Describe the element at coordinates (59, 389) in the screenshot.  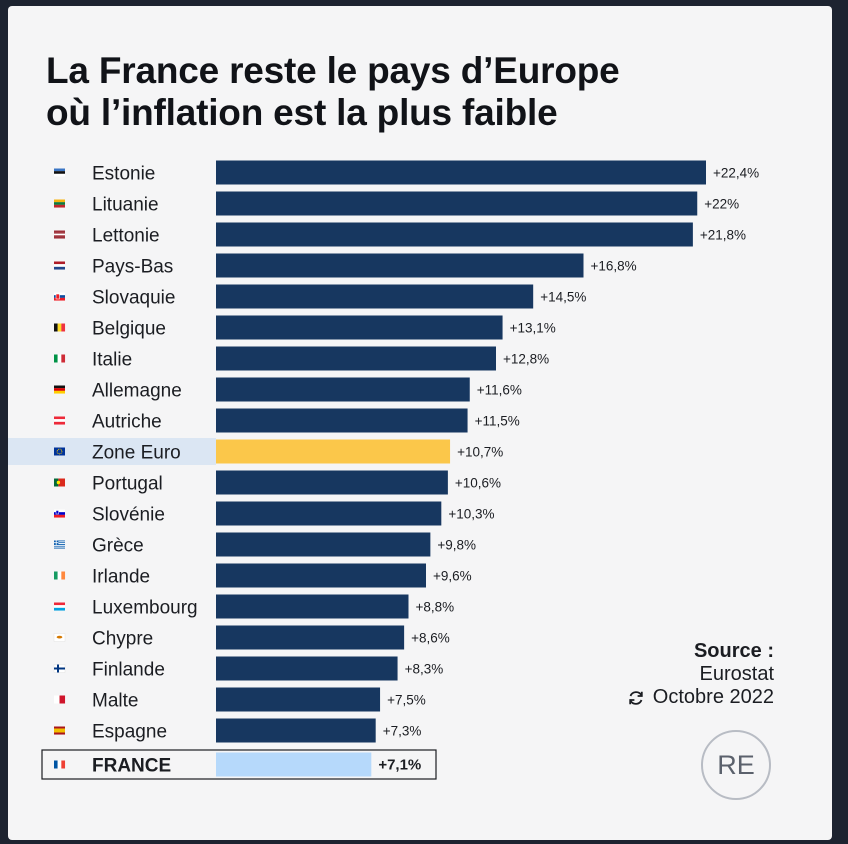
I see `flag-germany-icon` at that location.